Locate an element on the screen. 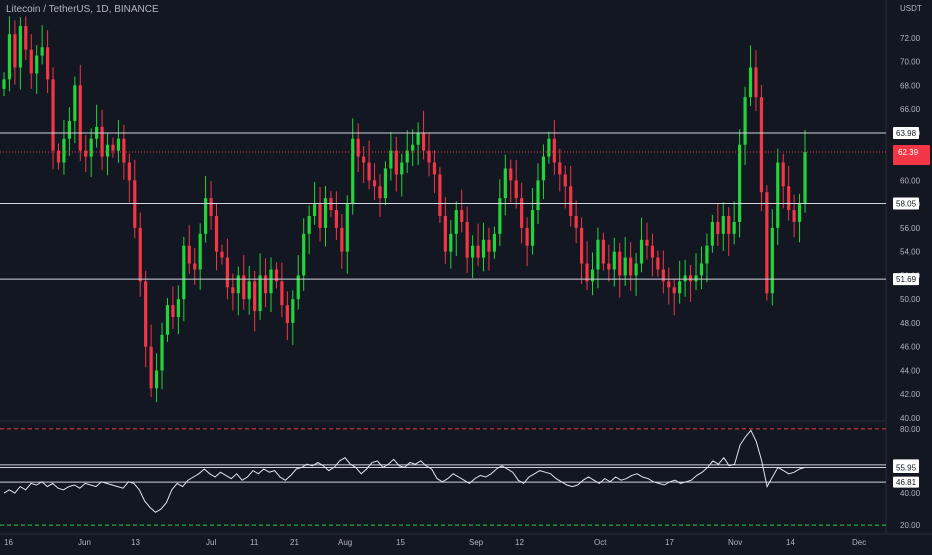  time-tick-label: 13 is located at coordinates (135, 542).